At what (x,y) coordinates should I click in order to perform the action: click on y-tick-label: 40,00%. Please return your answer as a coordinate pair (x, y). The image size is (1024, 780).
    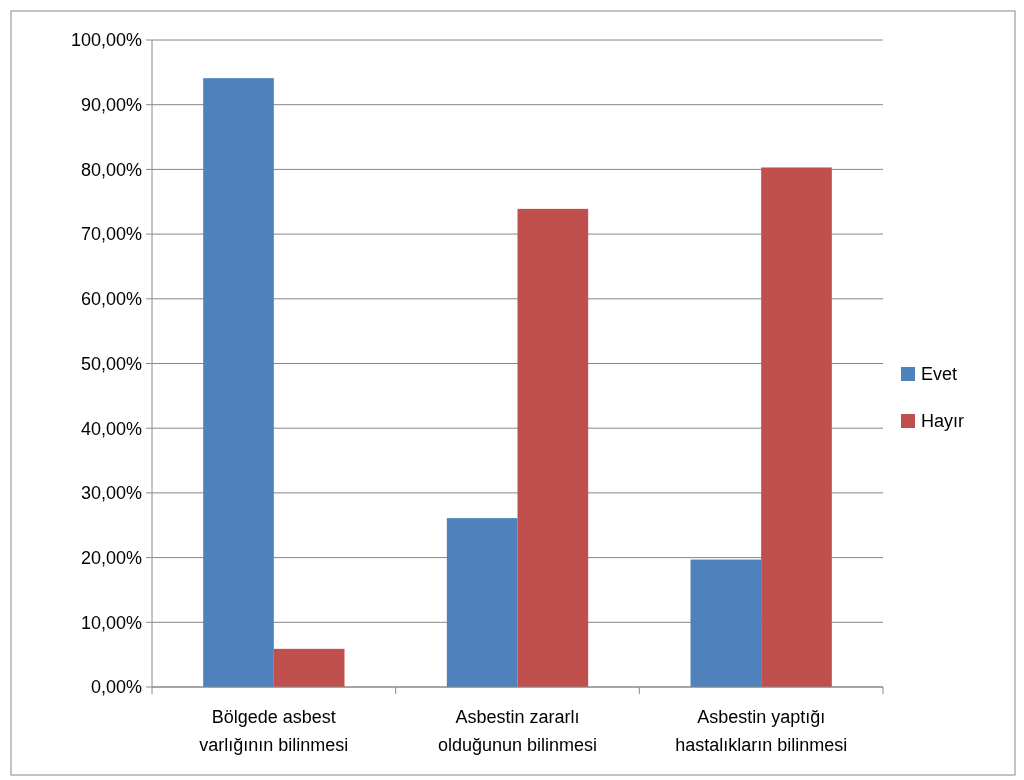
    Looking at the image, I should click on (111, 428).